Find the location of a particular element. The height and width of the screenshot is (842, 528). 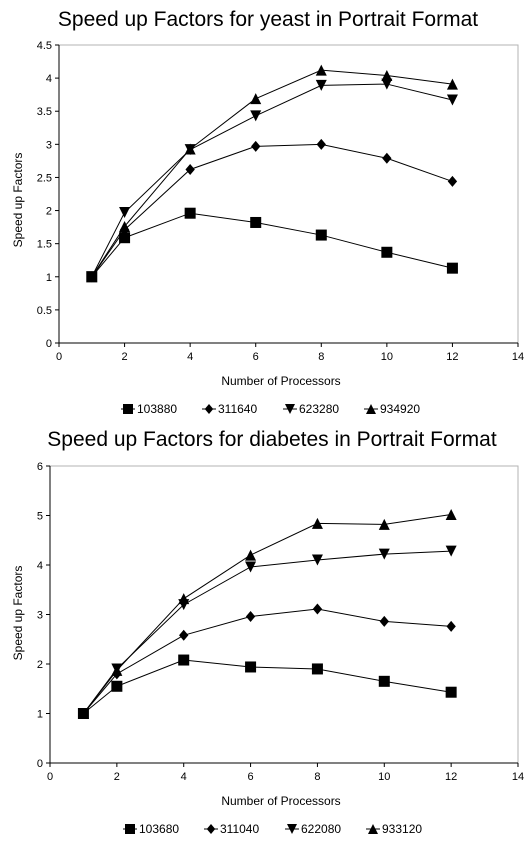

legend-item: 933120 is located at coordinates (394, 829).